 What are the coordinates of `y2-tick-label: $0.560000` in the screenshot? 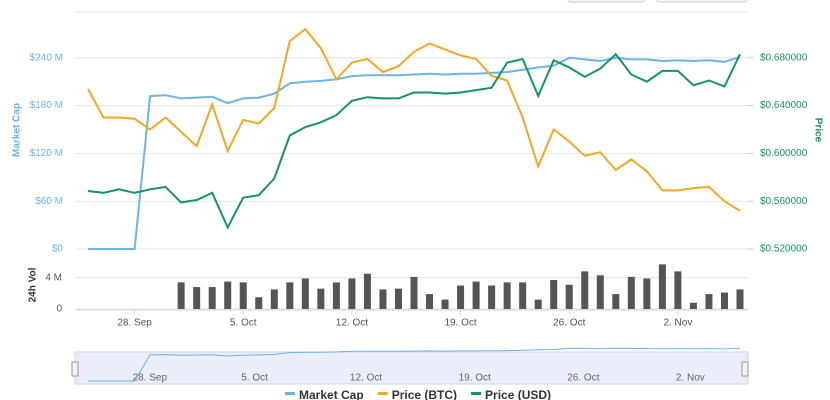 It's located at (784, 201).